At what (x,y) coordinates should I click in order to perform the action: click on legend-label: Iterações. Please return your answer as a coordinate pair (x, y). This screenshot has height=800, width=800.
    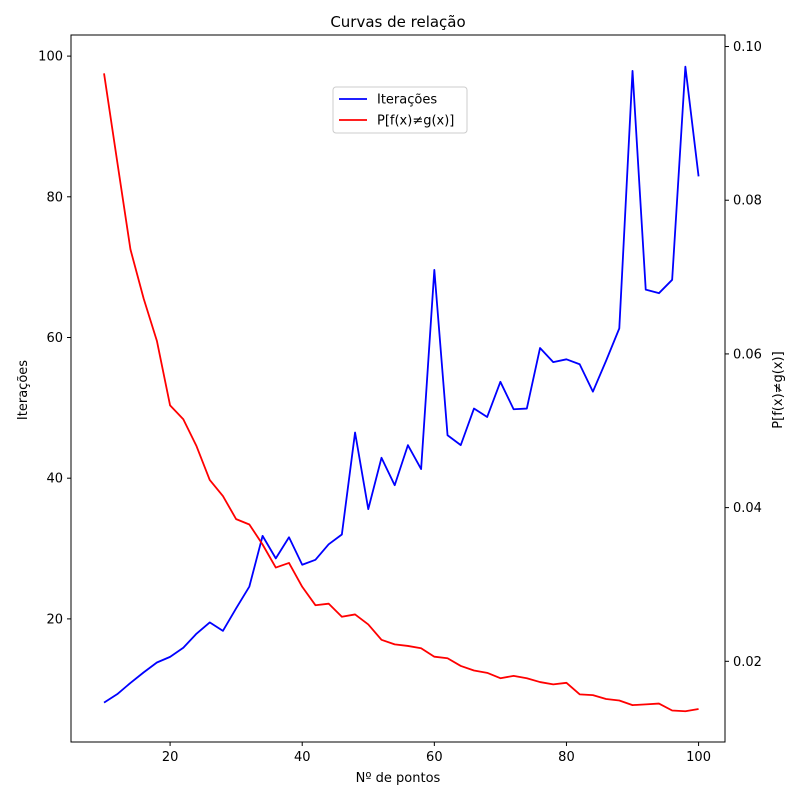
    Looking at the image, I should click on (407, 100).